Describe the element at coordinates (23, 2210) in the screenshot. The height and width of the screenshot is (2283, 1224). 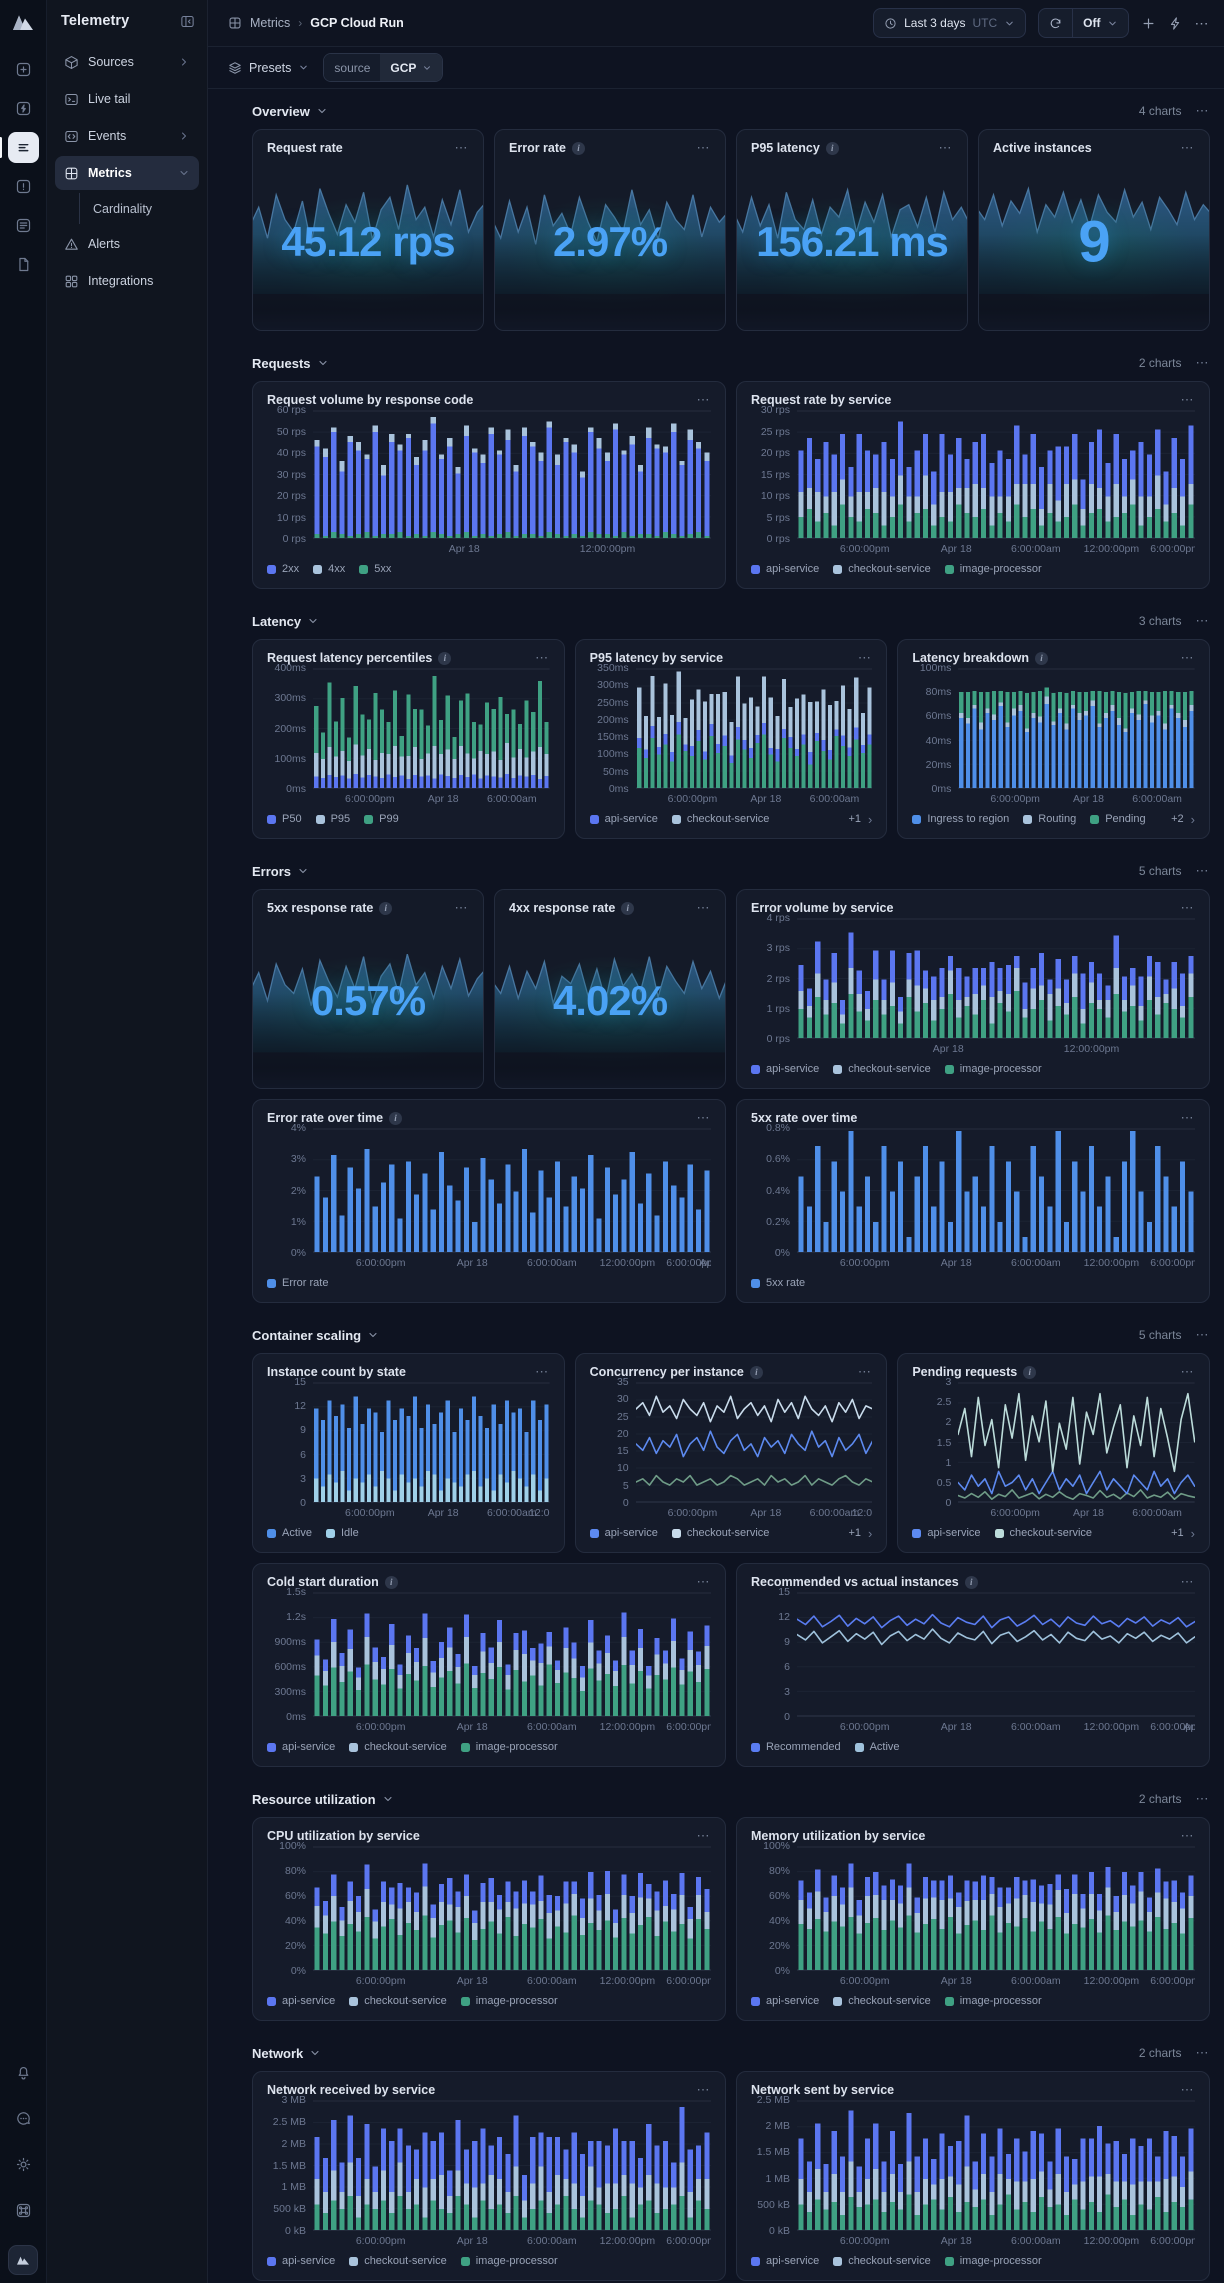
I see `shortcuts-command-icon` at that location.